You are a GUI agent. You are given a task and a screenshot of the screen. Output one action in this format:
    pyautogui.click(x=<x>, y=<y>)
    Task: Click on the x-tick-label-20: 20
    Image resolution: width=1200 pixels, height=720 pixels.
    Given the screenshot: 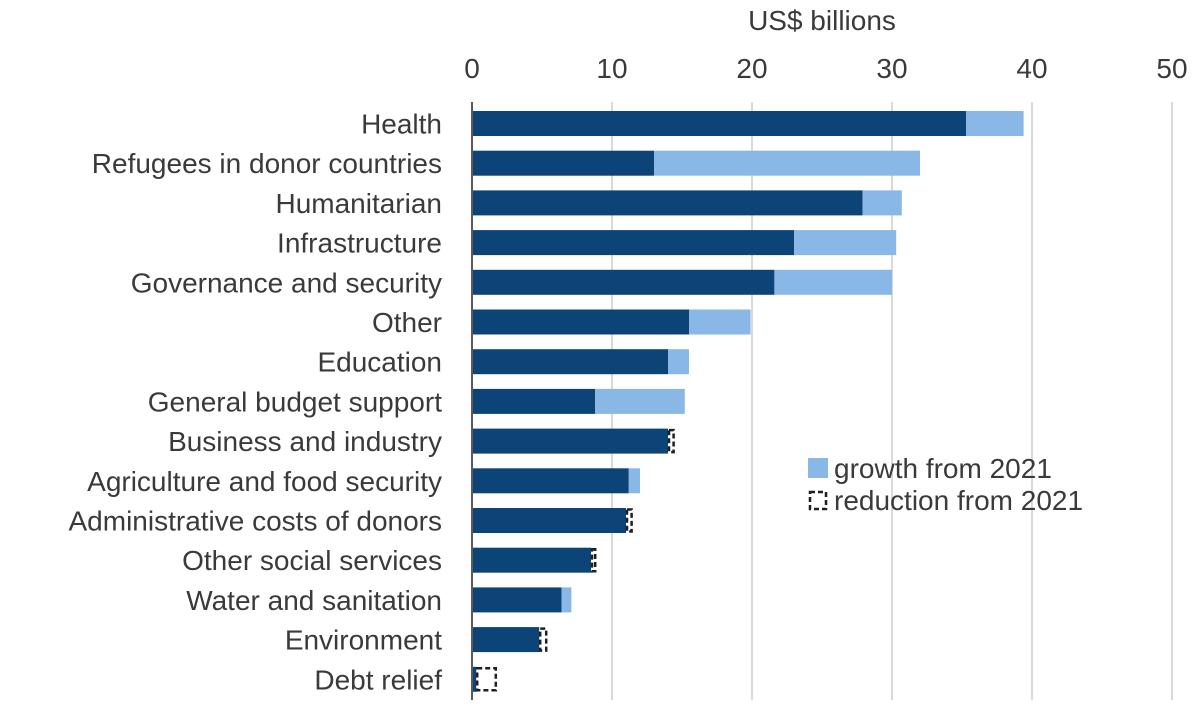 What is the action you would take?
    pyautogui.click(x=751, y=68)
    